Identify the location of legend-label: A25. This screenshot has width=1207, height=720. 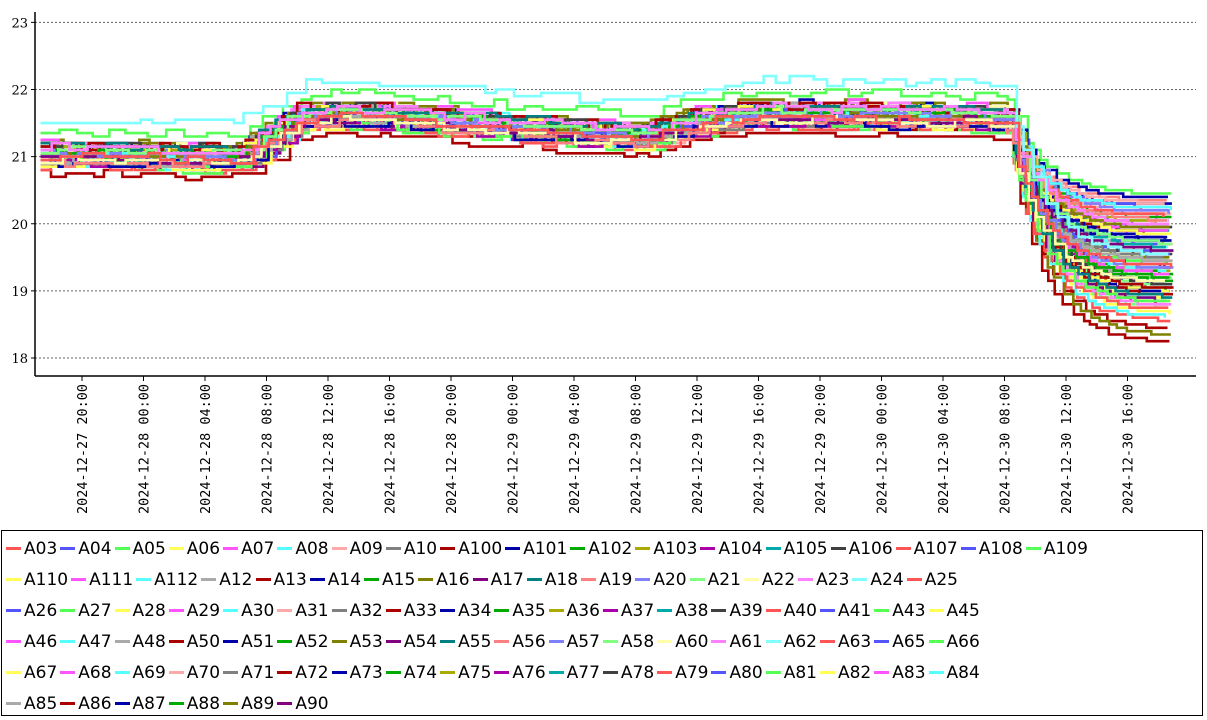
(941, 579).